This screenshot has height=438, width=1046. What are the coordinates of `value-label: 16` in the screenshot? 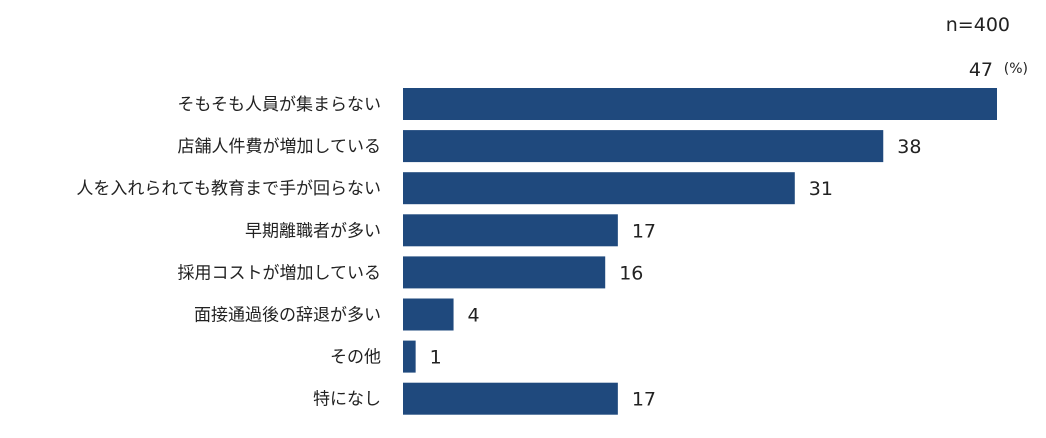 It's located at (631, 273).